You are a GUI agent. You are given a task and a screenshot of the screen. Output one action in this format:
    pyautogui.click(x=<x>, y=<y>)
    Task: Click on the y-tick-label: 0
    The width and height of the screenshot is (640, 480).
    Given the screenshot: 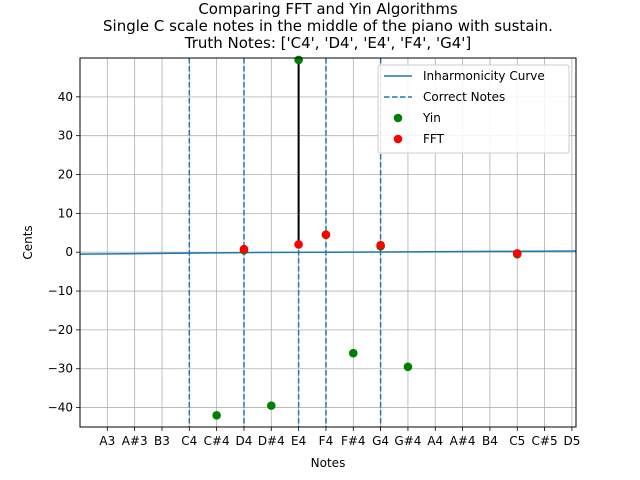 What is the action you would take?
    pyautogui.click(x=69, y=252)
    